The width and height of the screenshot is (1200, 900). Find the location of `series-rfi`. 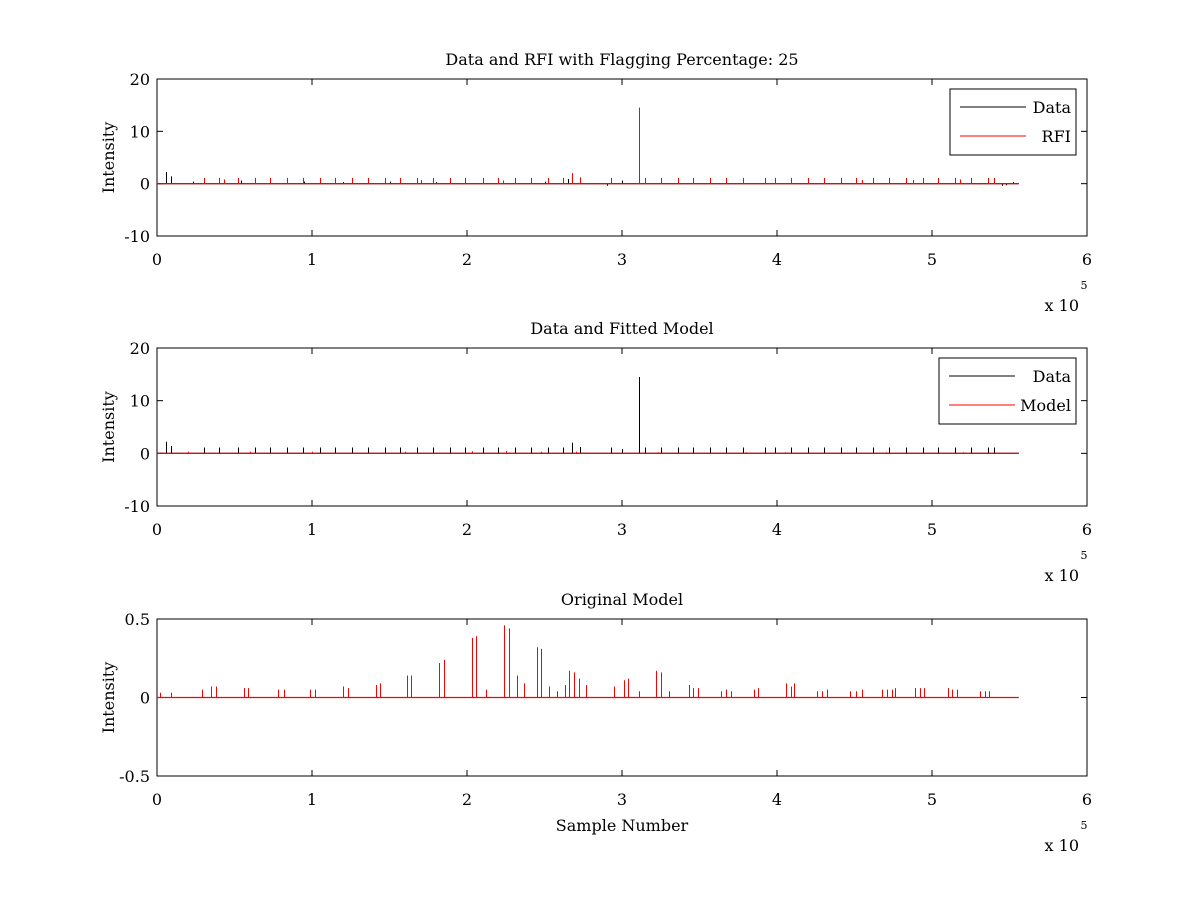

series-rfi is located at coordinates (588, 146).